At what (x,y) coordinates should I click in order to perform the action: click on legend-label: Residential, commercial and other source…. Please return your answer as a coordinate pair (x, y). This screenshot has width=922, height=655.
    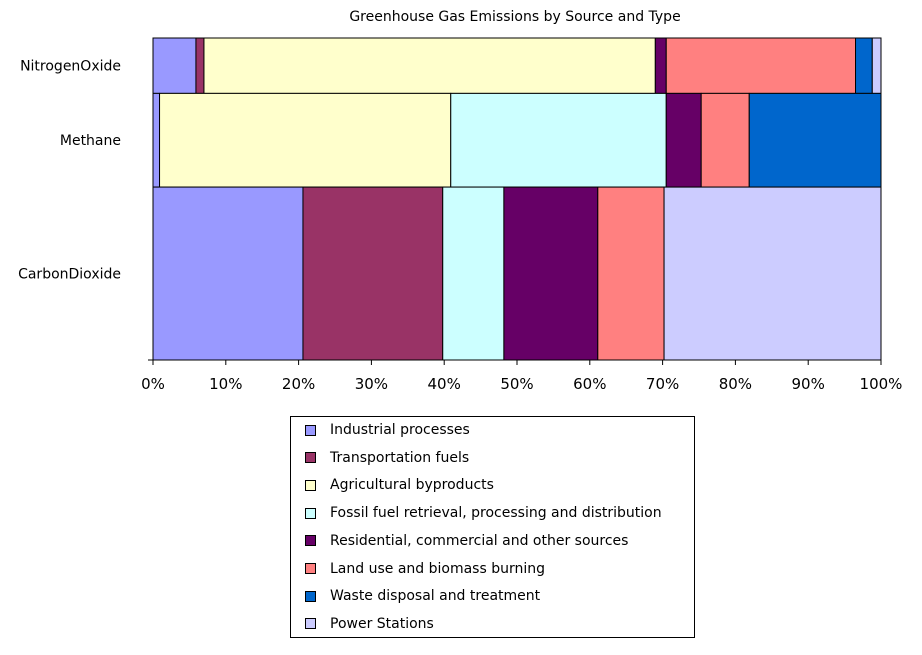
    Looking at the image, I should click on (479, 540).